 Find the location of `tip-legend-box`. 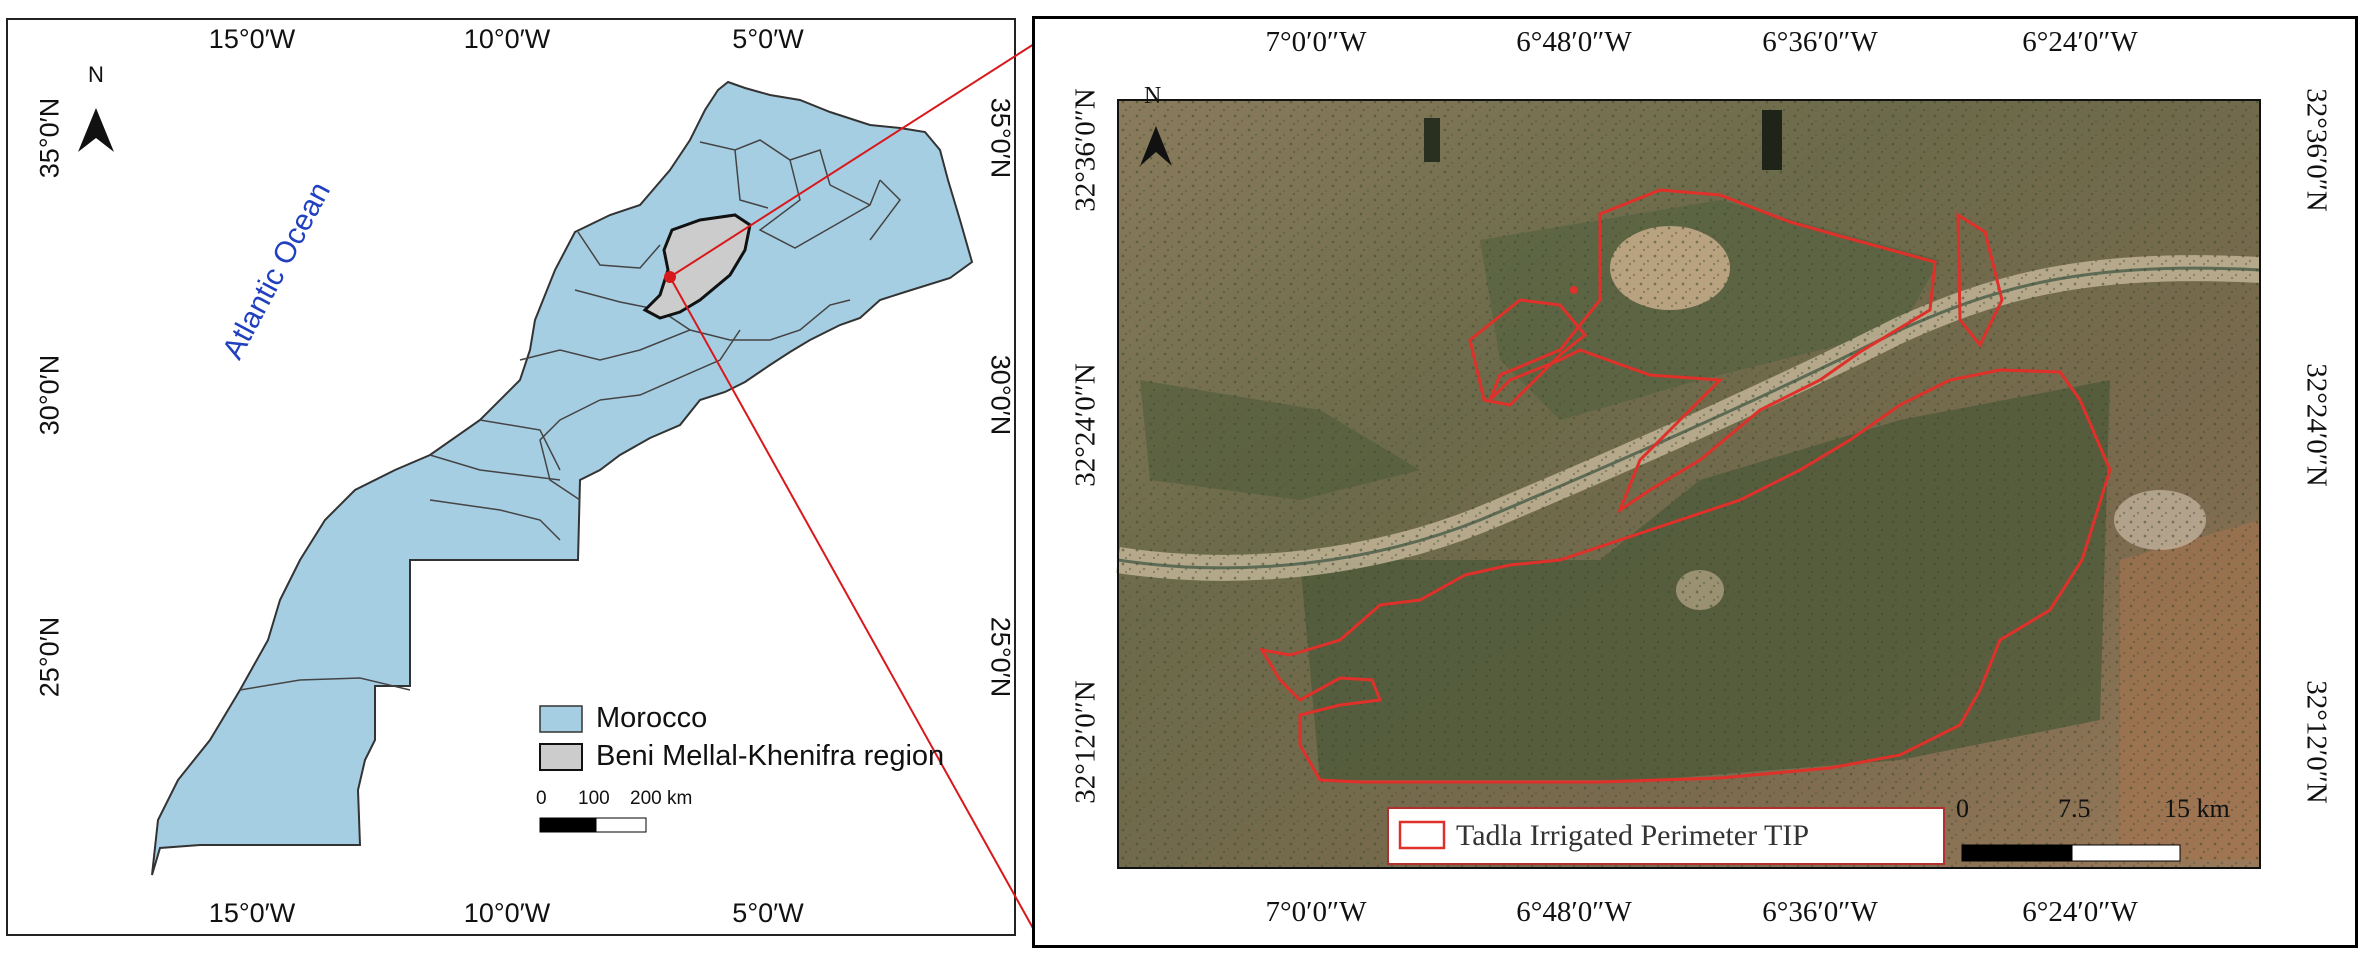

tip-legend-box is located at coordinates (1666, 836).